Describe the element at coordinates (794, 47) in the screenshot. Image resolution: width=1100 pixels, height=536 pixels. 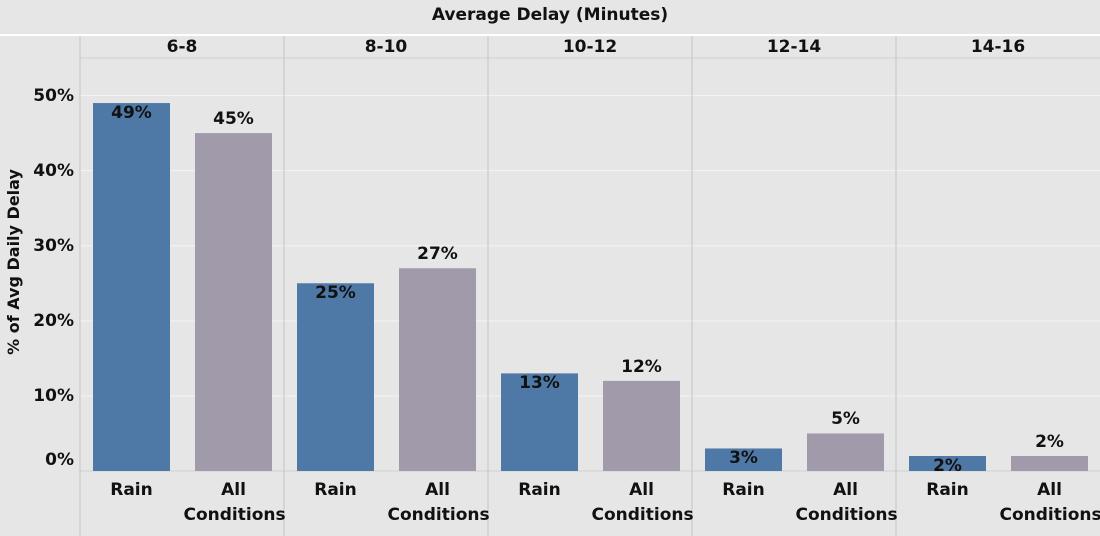
I see `panel-header: 12-14` at that location.